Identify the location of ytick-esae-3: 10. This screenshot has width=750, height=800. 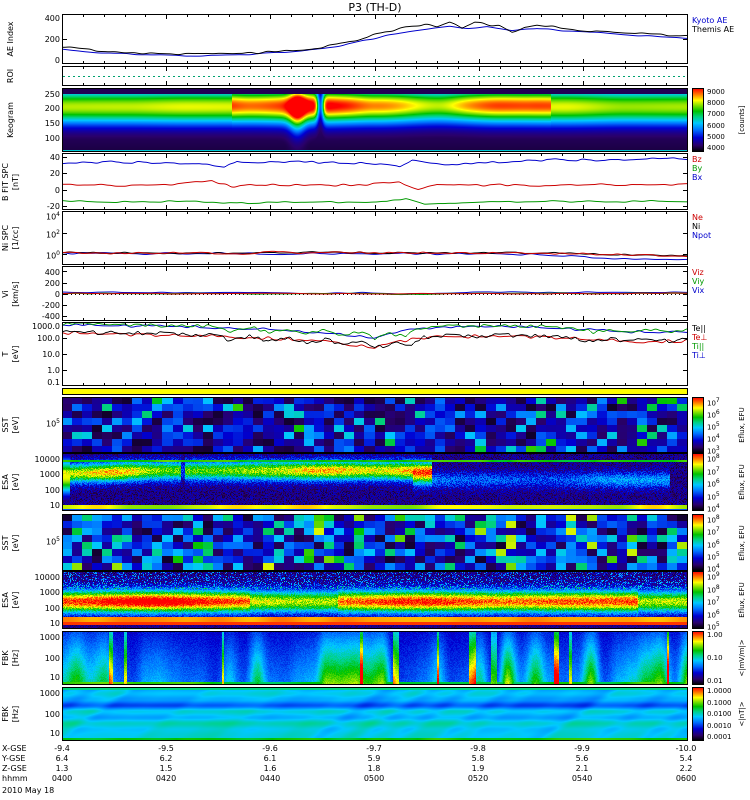
(54, 624).